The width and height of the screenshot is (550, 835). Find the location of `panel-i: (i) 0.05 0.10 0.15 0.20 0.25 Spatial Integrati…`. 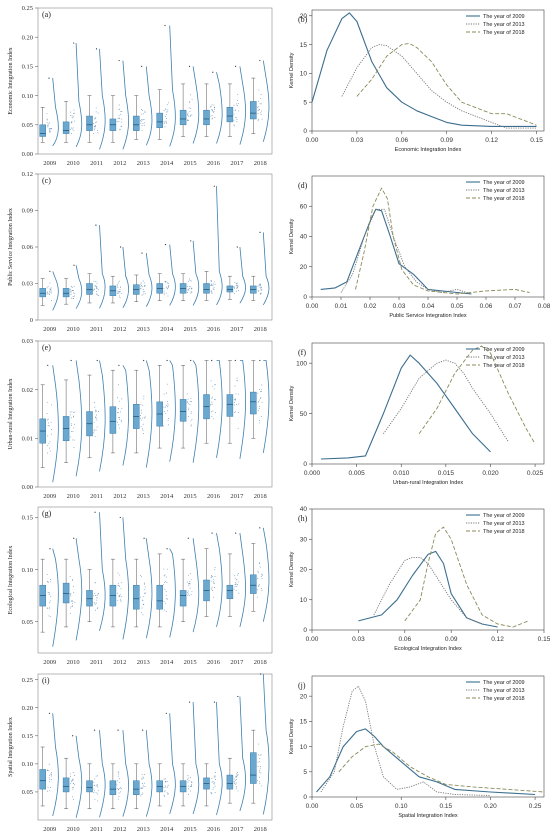

panel-i: (i) 0.05 0.10 0.15 0.20 0.25 Spatial Integrati… is located at coordinates (140, 753).